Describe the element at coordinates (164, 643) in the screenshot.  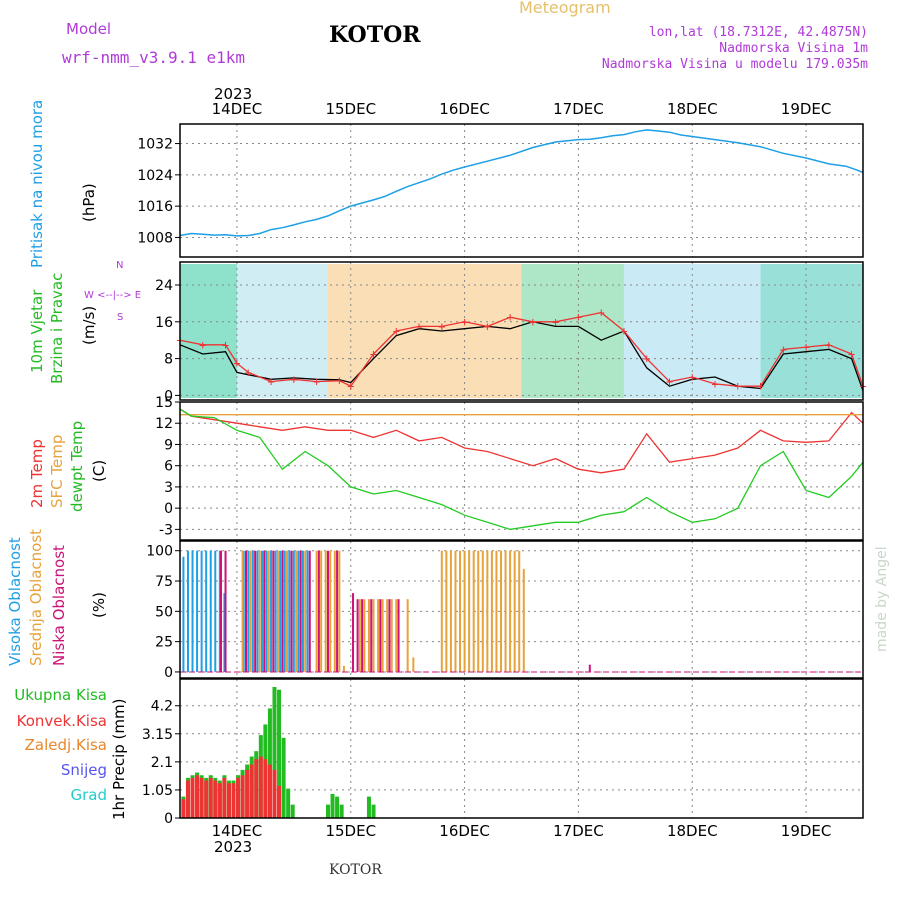
I see `y-tick-label: 25` at that location.